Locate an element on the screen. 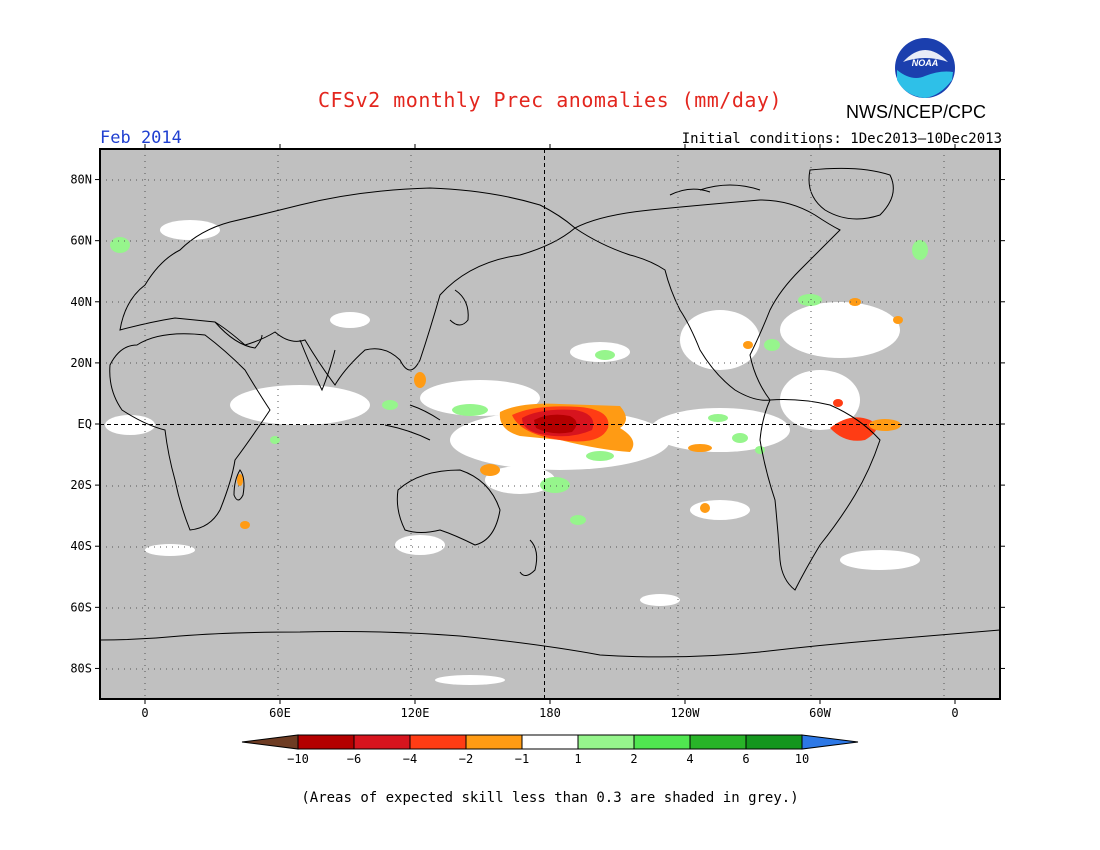 The image size is (1100, 850). colorbar: −10 −6 −4 −2 −1 1 2 4 6 10 is located at coordinates (550, 750).